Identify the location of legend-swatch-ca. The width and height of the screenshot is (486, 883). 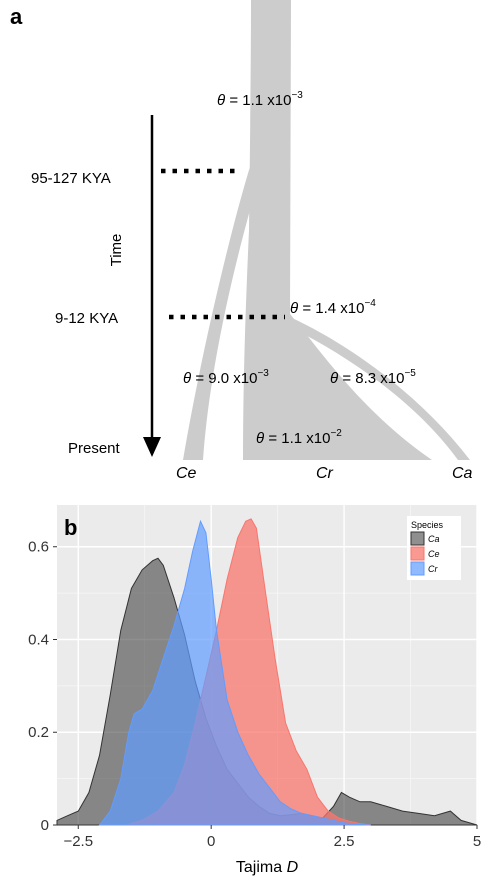
(417, 538).